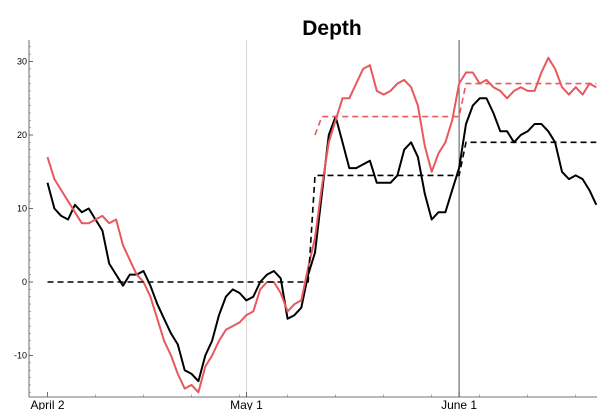 The width and height of the screenshot is (599, 410). Describe the element at coordinates (22, 135) in the screenshot. I see `y-tick-label: 20` at that location.